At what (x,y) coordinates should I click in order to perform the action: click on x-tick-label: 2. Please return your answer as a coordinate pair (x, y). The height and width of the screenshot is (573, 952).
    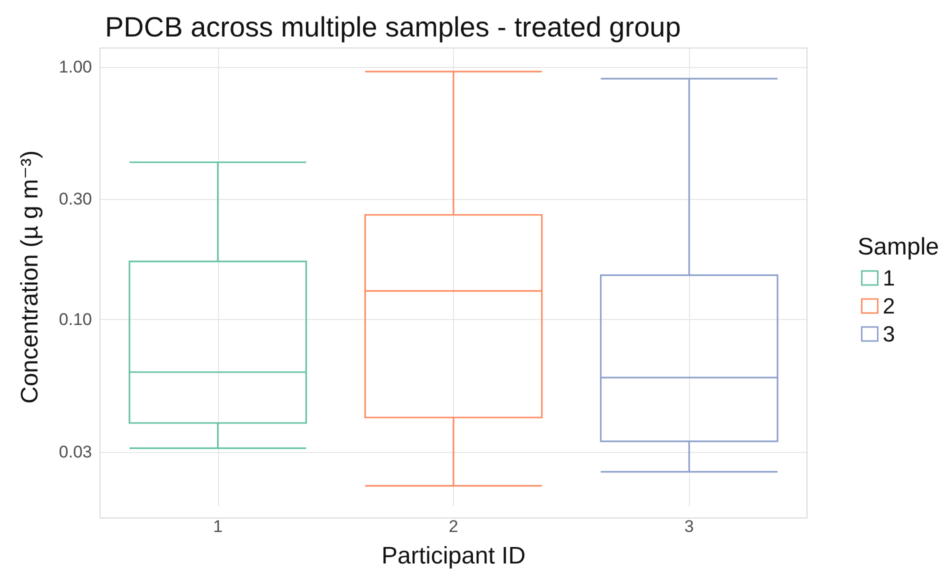
    Looking at the image, I should click on (453, 526).